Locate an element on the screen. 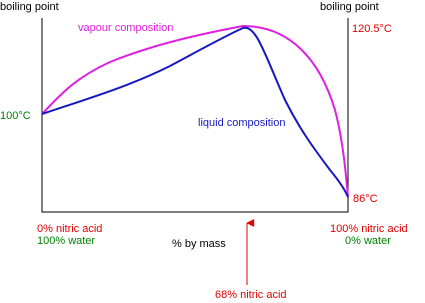  left-acid-label: 0% nitric acid is located at coordinates (69, 229).